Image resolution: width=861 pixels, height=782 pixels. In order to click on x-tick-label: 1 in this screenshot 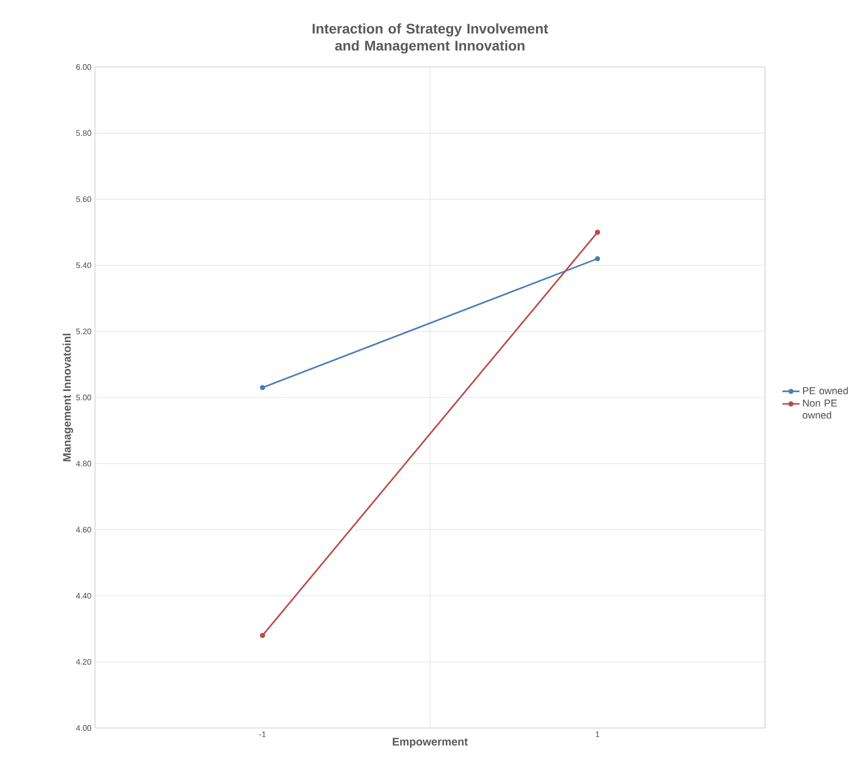, I will do `click(598, 735)`.